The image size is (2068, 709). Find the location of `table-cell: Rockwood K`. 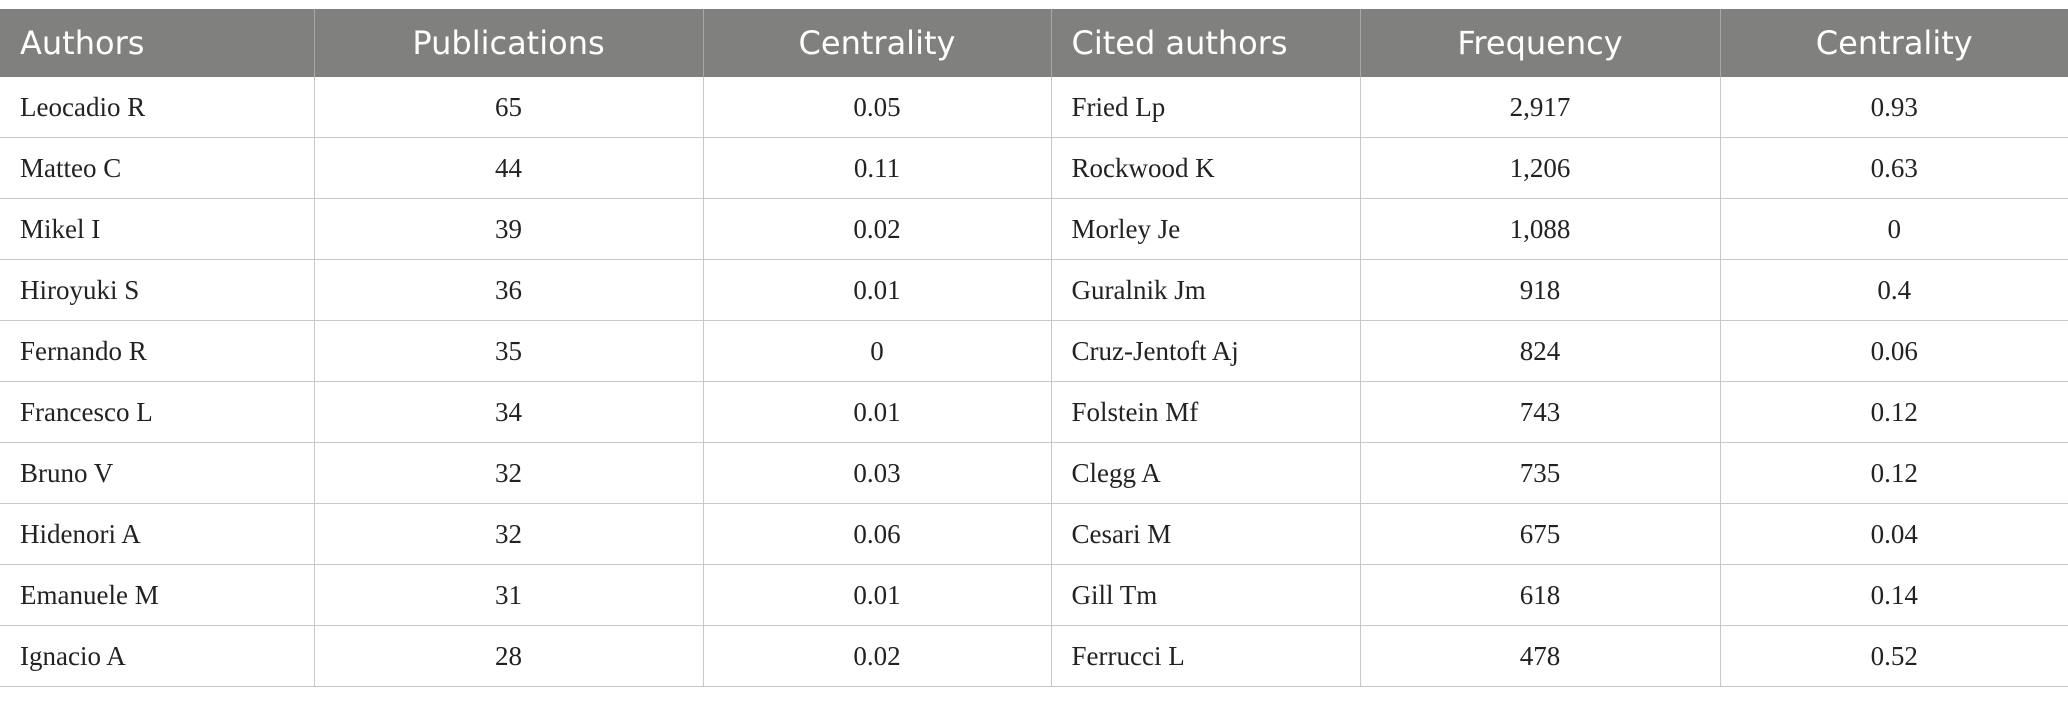

table-cell: Rockwood K is located at coordinates (1205, 168).